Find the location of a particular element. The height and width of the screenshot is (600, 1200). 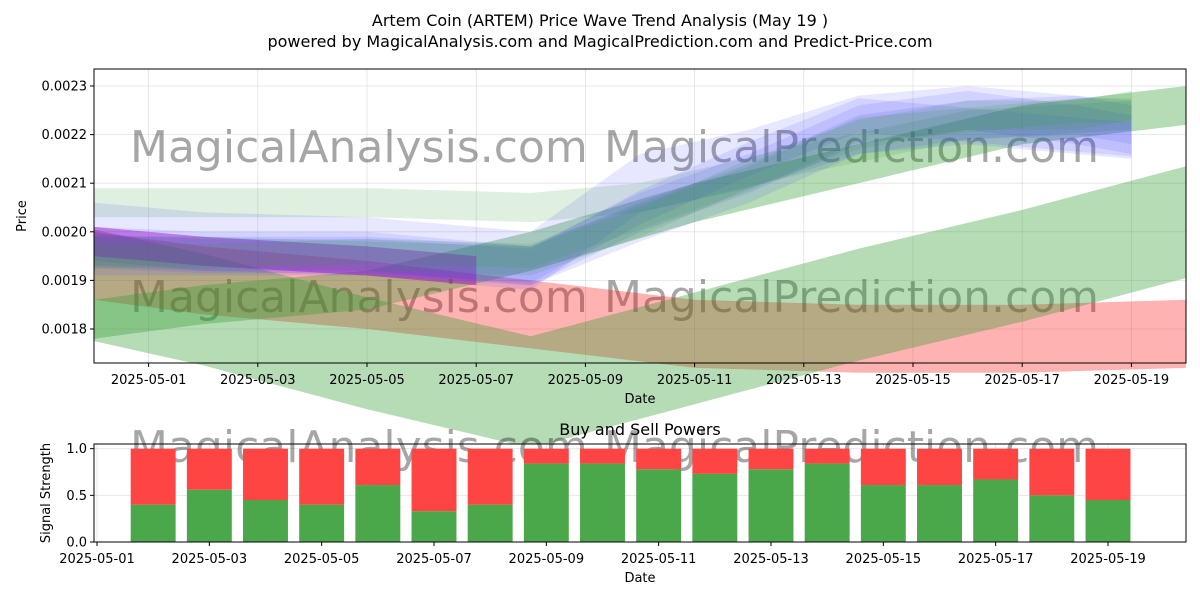

price-y-tick-label: 0.0020 is located at coordinates (65, 232).